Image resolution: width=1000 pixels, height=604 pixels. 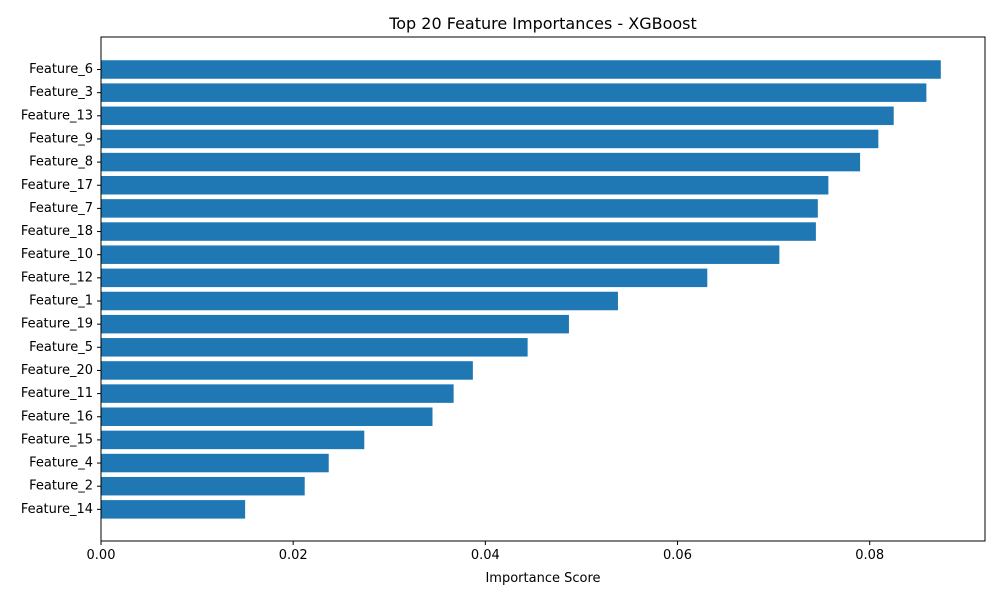 I want to click on y-tick-label: Feature_2, so click(x=61, y=486).